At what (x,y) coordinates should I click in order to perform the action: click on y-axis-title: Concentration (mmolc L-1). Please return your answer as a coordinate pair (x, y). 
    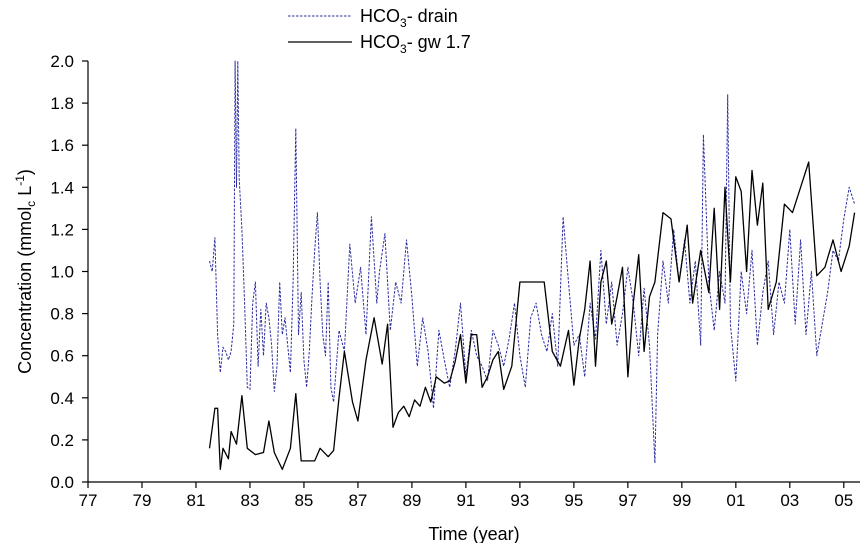
    Looking at the image, I should click on (25, 271).